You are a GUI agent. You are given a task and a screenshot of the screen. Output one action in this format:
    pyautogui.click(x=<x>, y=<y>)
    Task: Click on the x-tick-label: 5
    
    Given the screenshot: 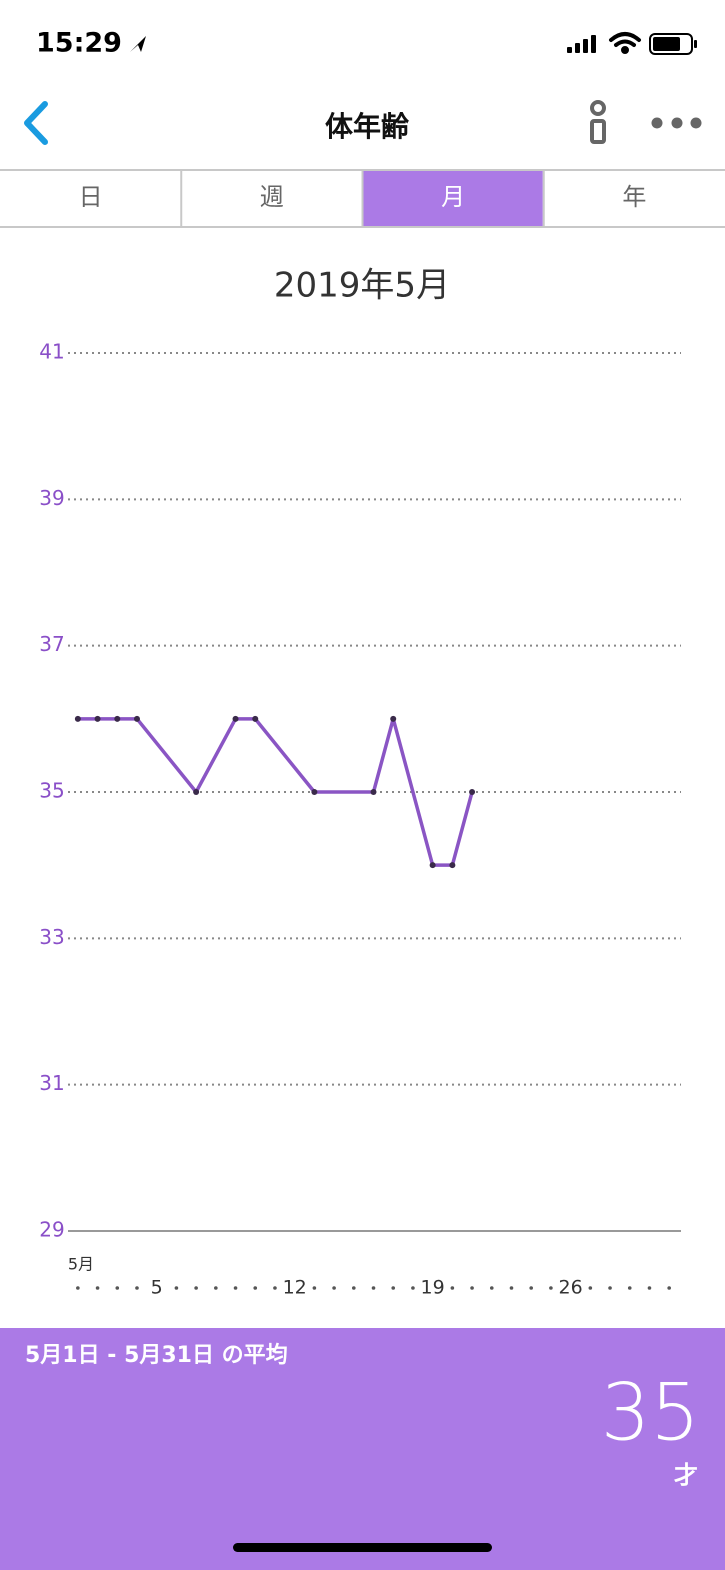 What is the action you would take?
    pyautogui.click(x=157, y=1288)
    